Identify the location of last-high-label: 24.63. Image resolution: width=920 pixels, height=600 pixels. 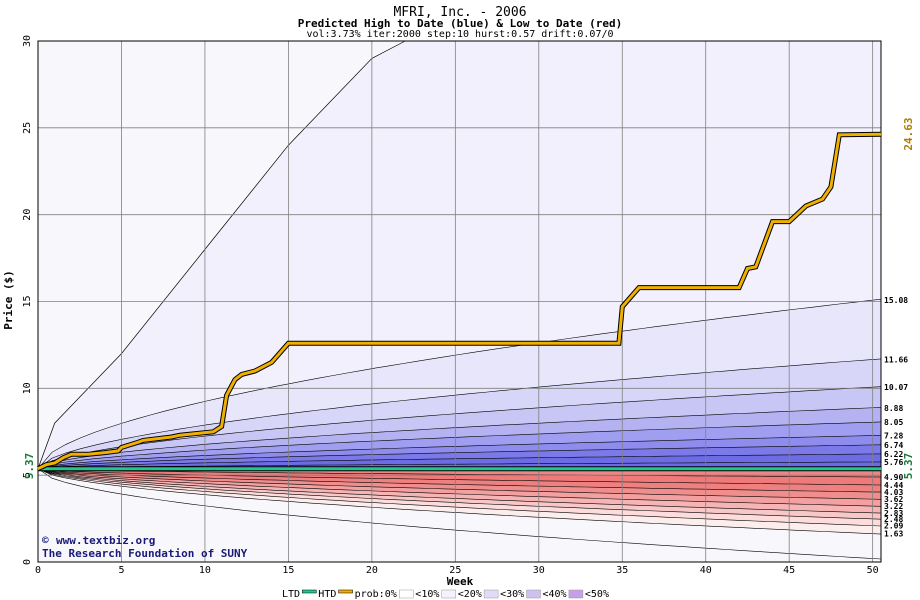
(908, 133).